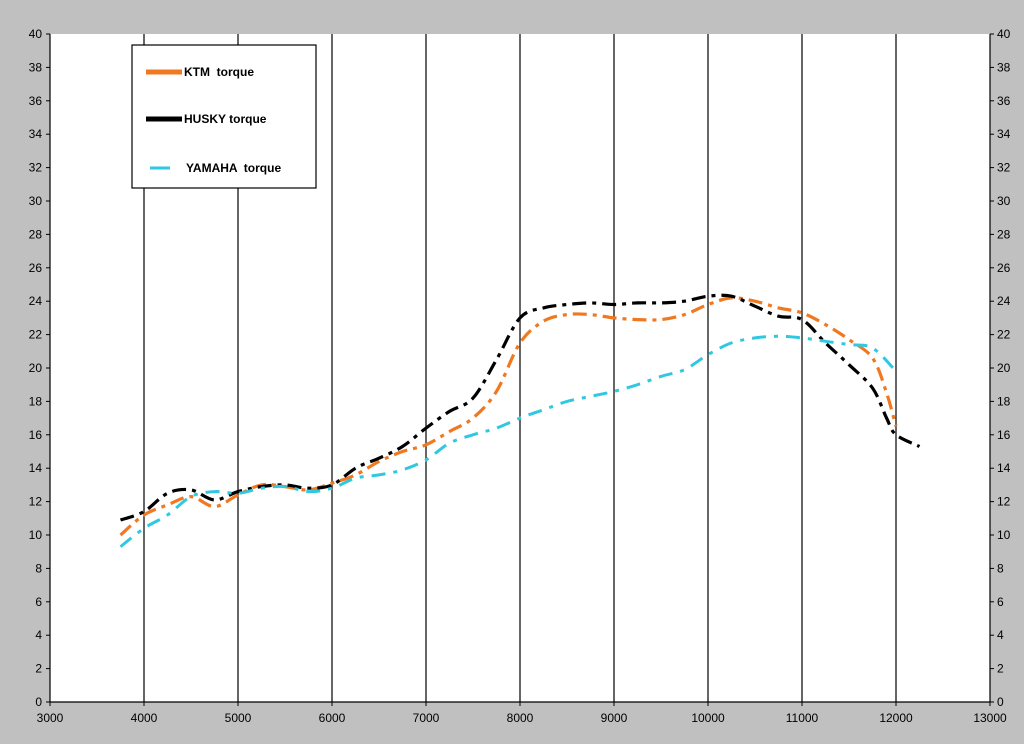  Describe the element at coordinates (1004, 535) in the screenshot. I see `y-tick-label-right: 10` at that location.